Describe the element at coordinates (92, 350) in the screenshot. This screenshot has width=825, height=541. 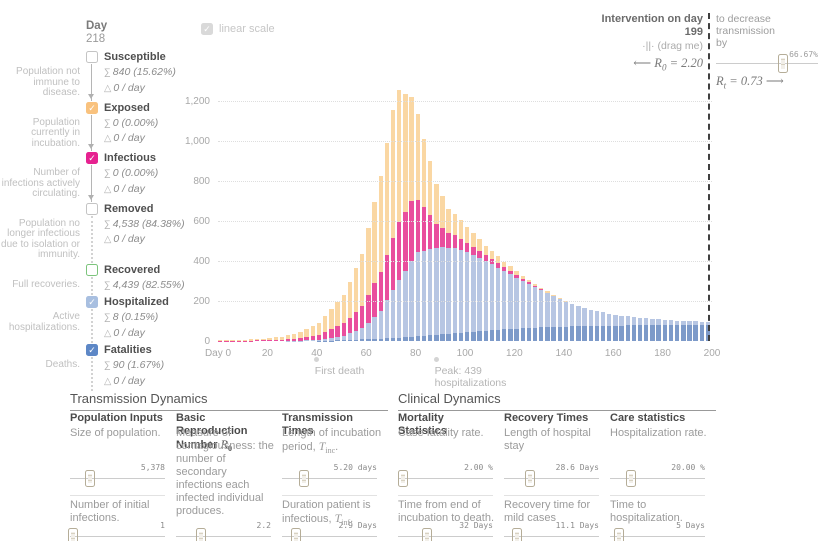
I see `legend-checkbox-fatalities: ✓` at that location.